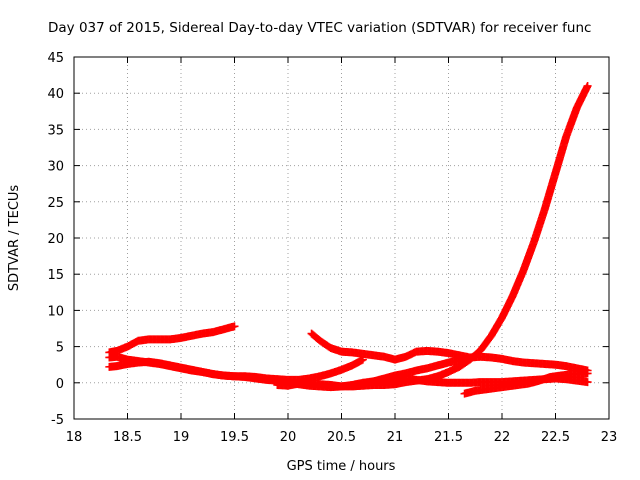 The image size is (640, 480). Describe the element at coordinates (55, 167) in the screenshot. I see `y-tick-label: 30` at that location.